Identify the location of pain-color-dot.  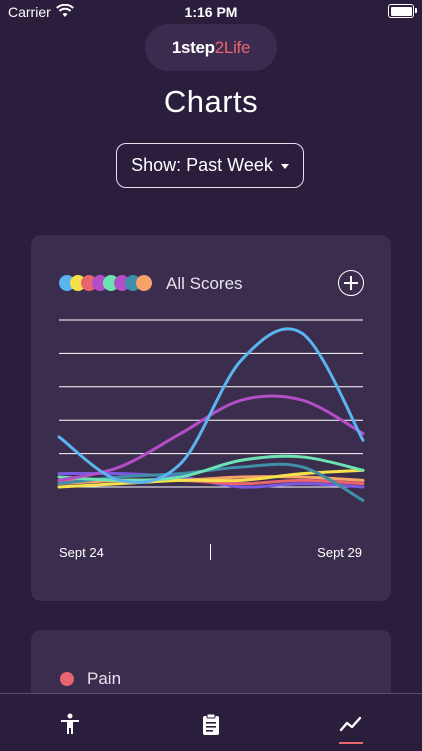
(67, 679).